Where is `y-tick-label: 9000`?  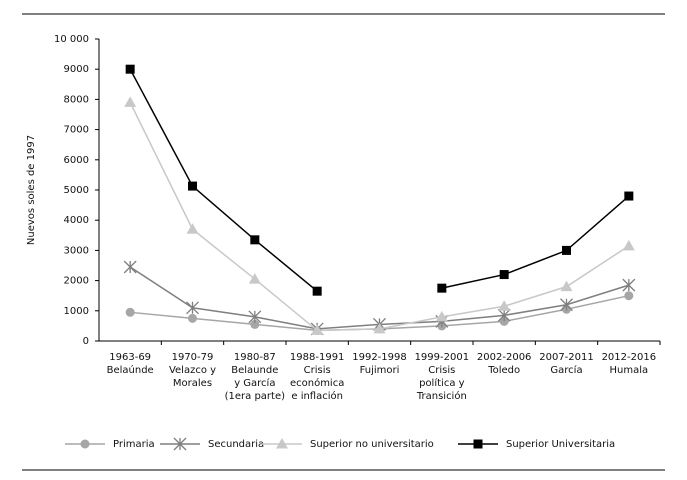 y-tick-label: 9000 is located at coordinates (76, 69).